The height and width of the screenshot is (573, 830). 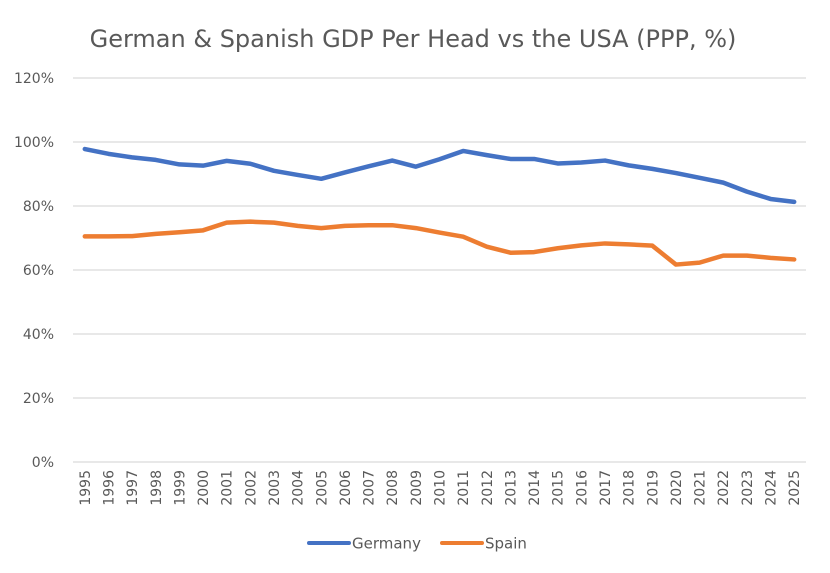 What do you see at coordinates (748, 488) in the screenshot?
I see `x-tick-label: 2023` at bounding box center [748, 488].